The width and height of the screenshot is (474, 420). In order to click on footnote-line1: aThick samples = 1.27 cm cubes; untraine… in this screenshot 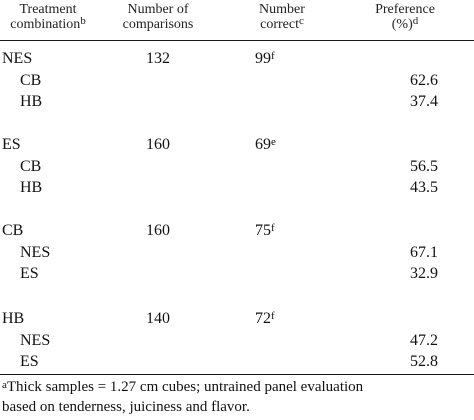, I will do `click(182, 387)`.